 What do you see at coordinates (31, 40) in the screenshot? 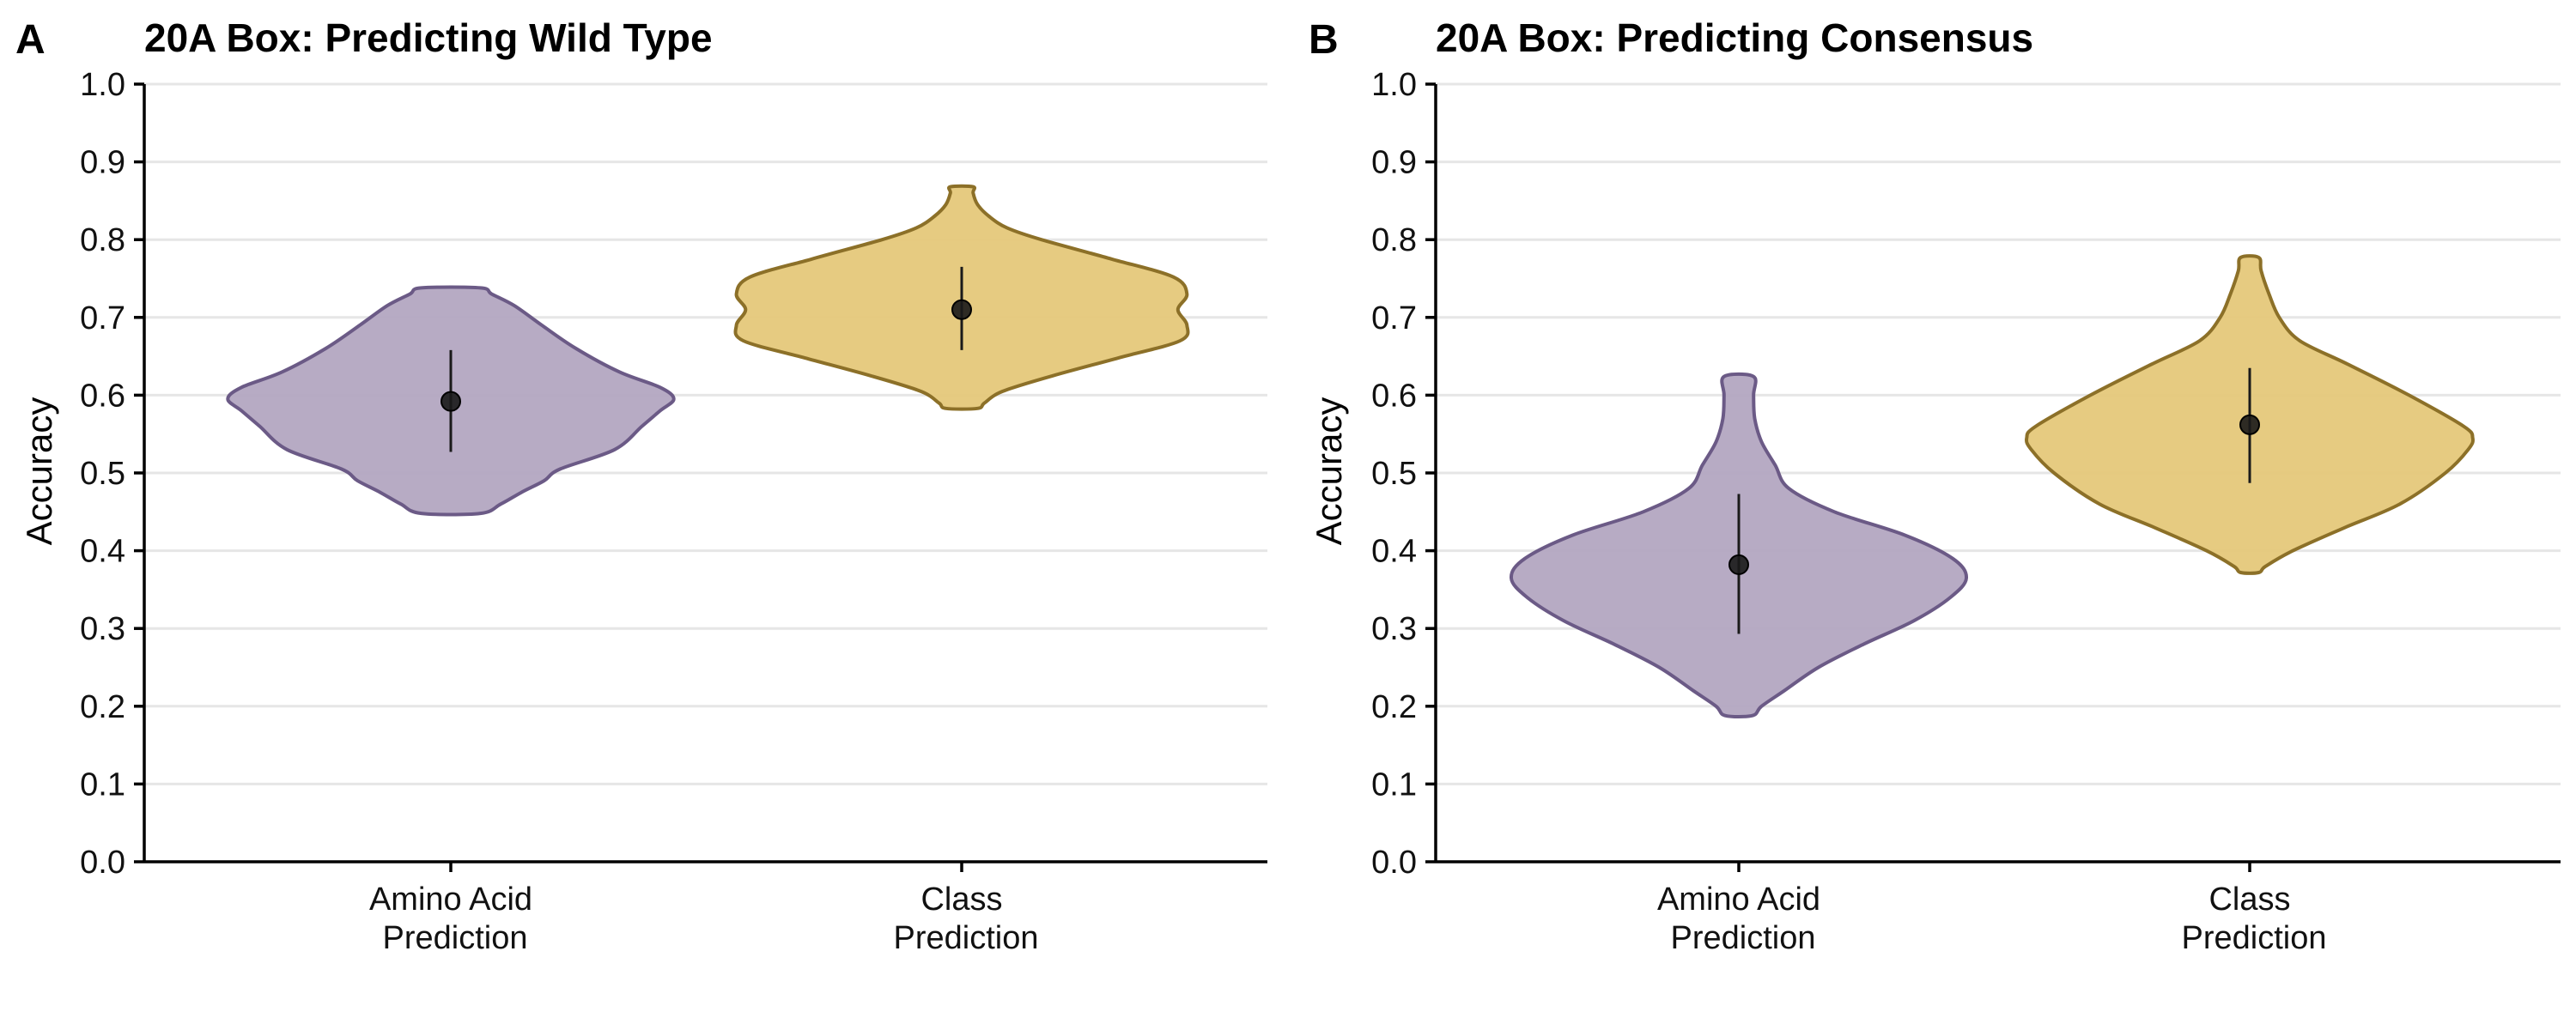
I see `panel-letter: A` at bounding box center [31, 40].